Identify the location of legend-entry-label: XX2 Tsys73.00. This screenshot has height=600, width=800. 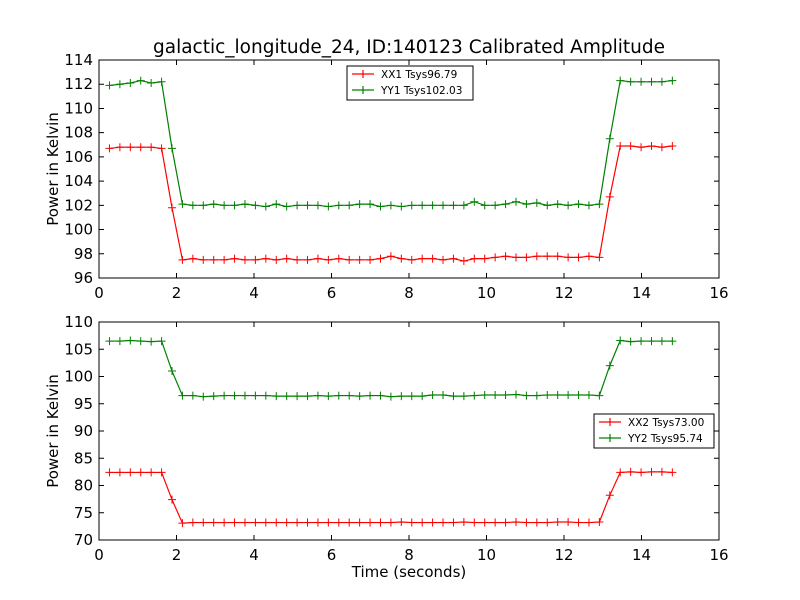
(666, 423).